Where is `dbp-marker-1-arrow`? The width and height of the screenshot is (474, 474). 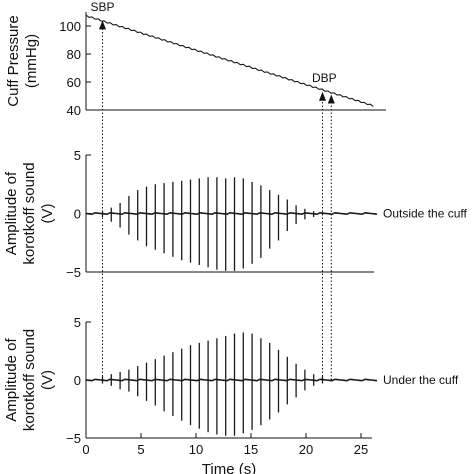 dbp-marker-1-arrow is located at coordinates (331, 99).